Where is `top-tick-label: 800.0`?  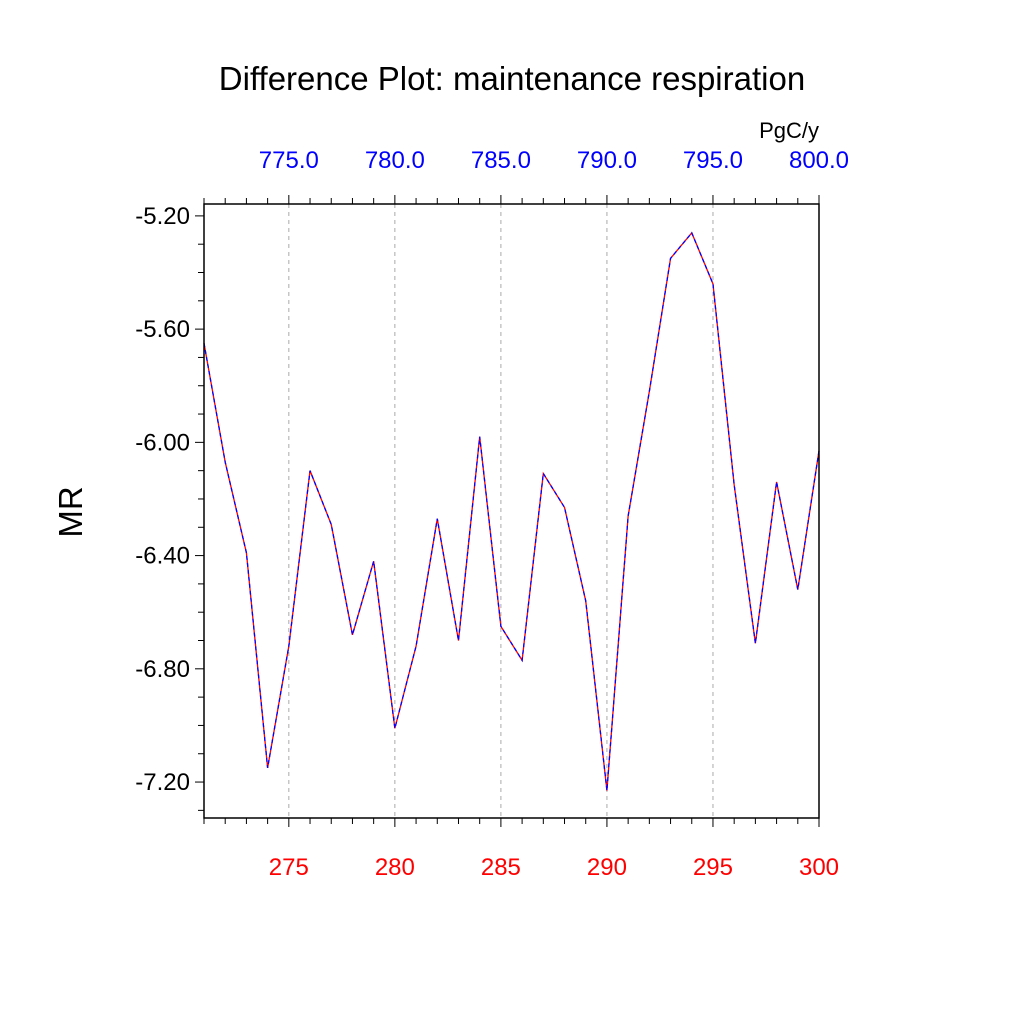
top-tick-label: 800.0 is located at coordinates (819, 160).